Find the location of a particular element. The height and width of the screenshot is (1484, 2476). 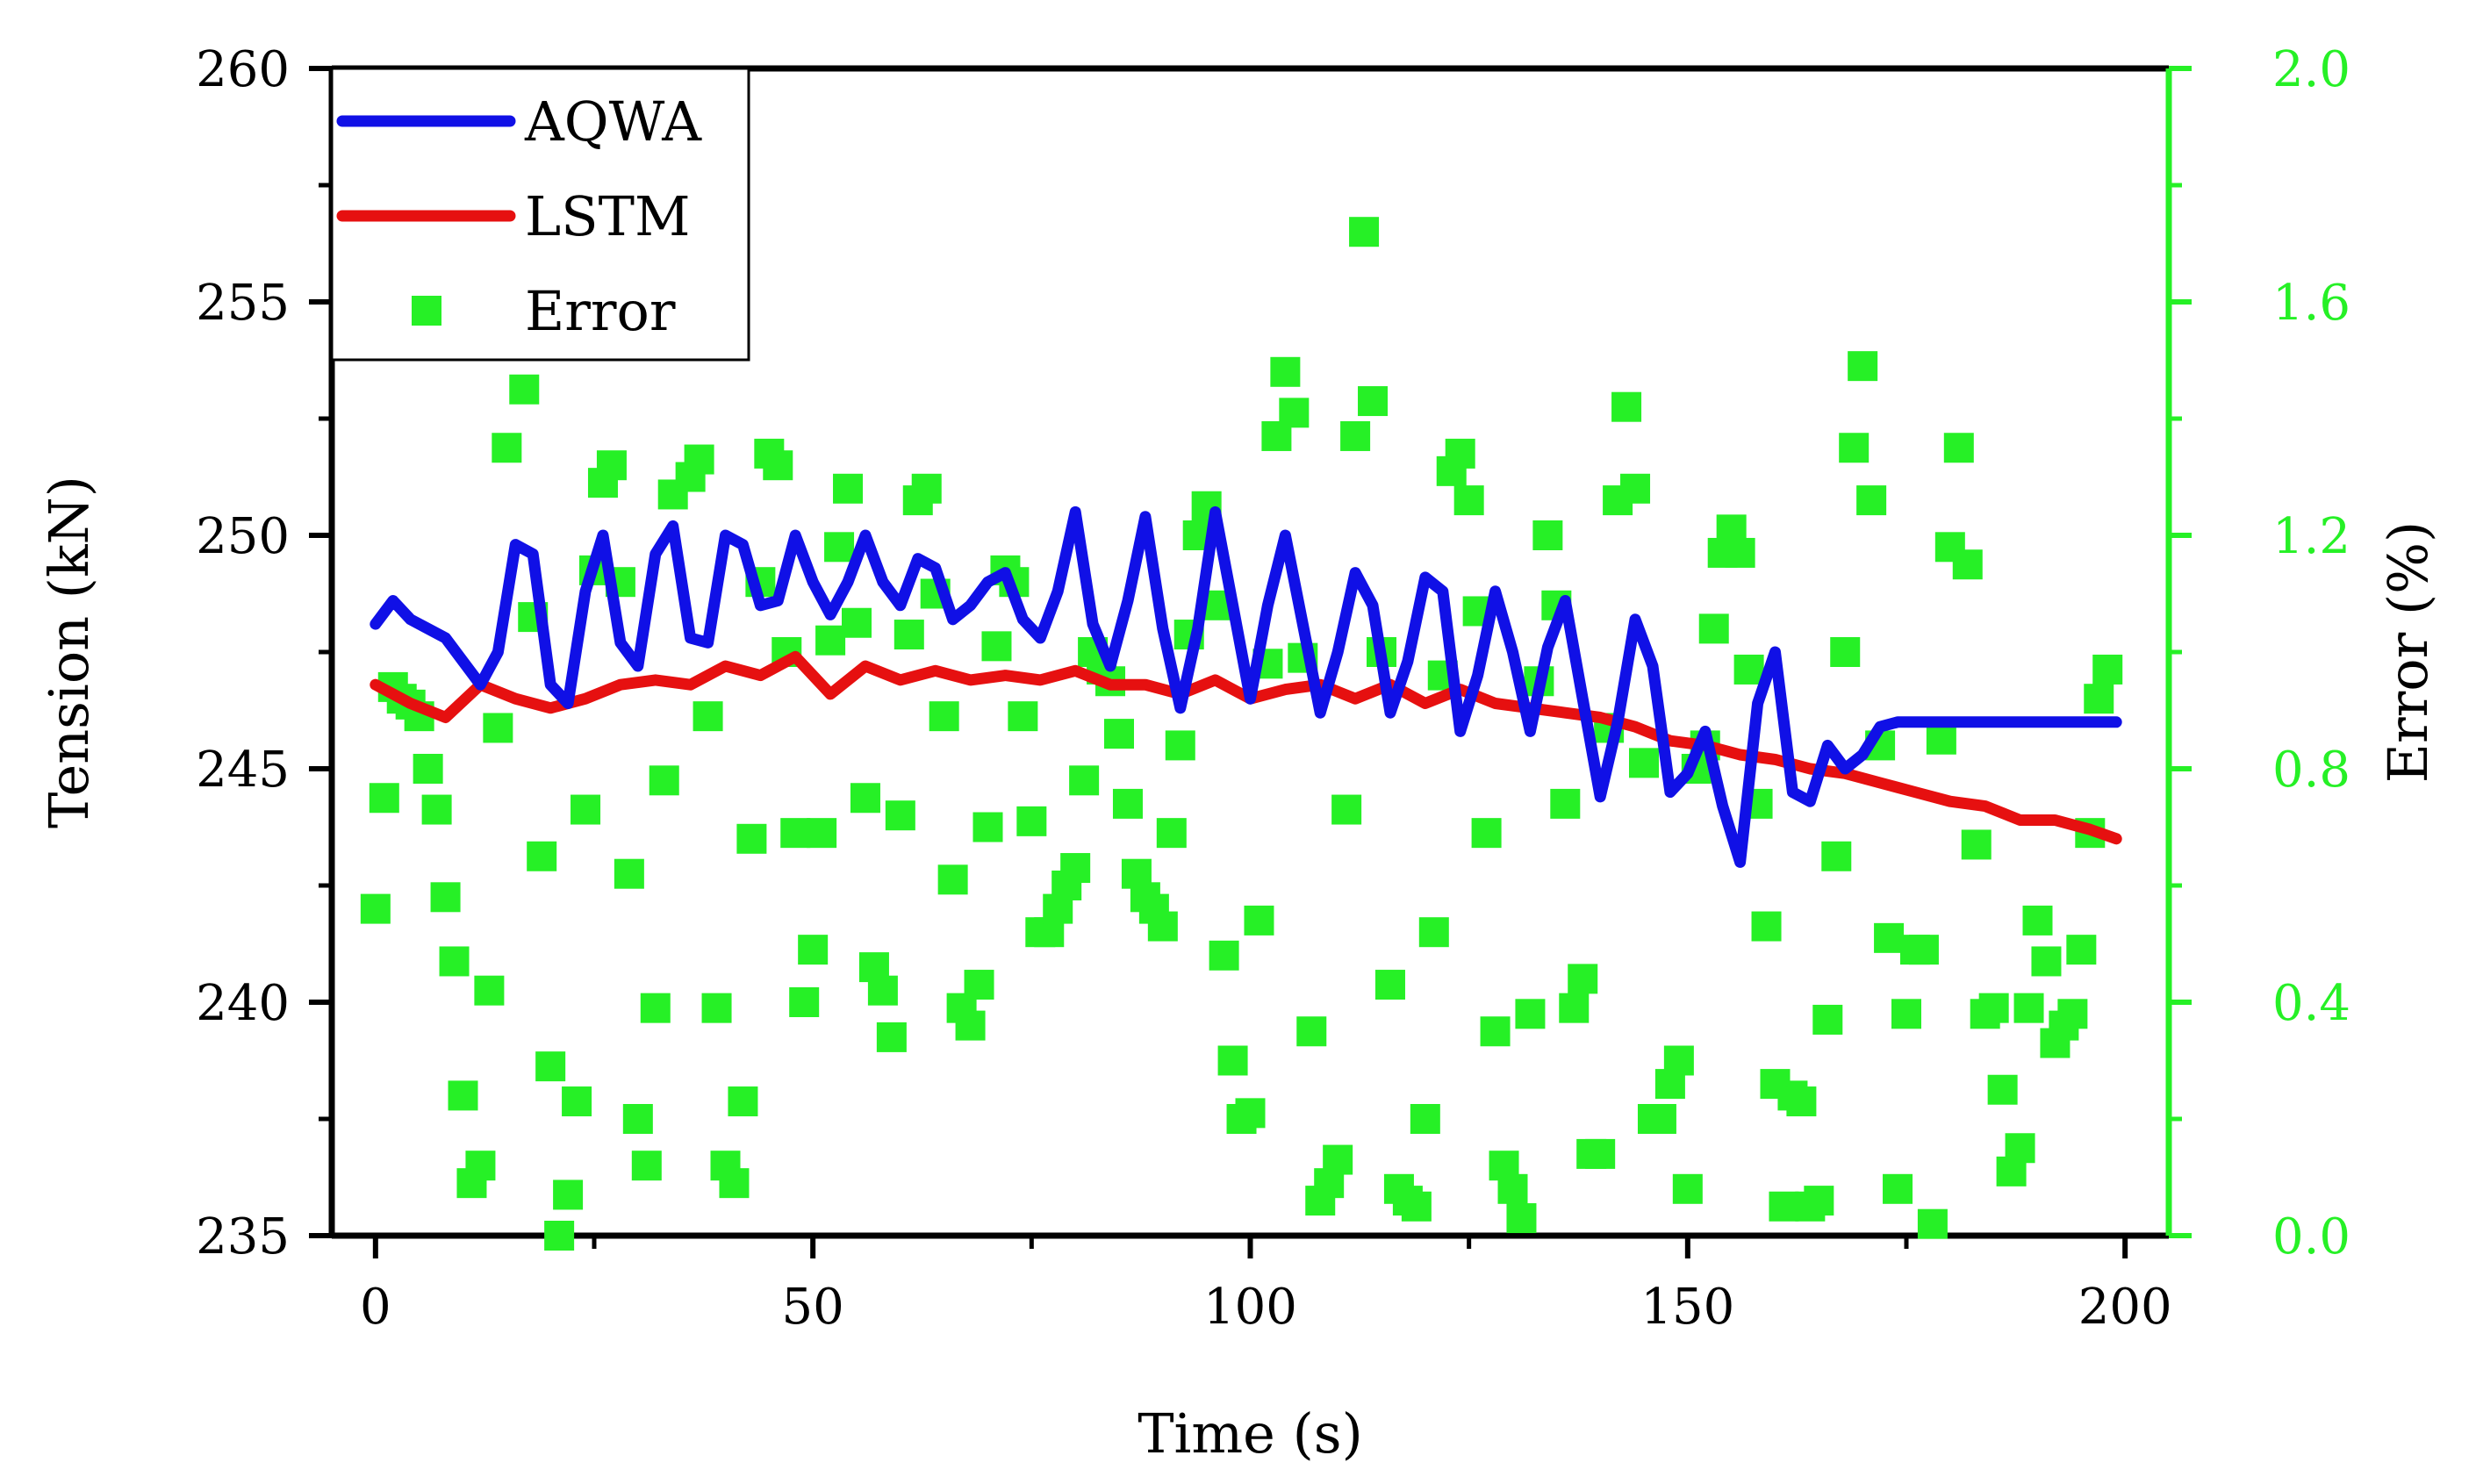

y-tick-label: 240 is located at coordinates (243, 1003).